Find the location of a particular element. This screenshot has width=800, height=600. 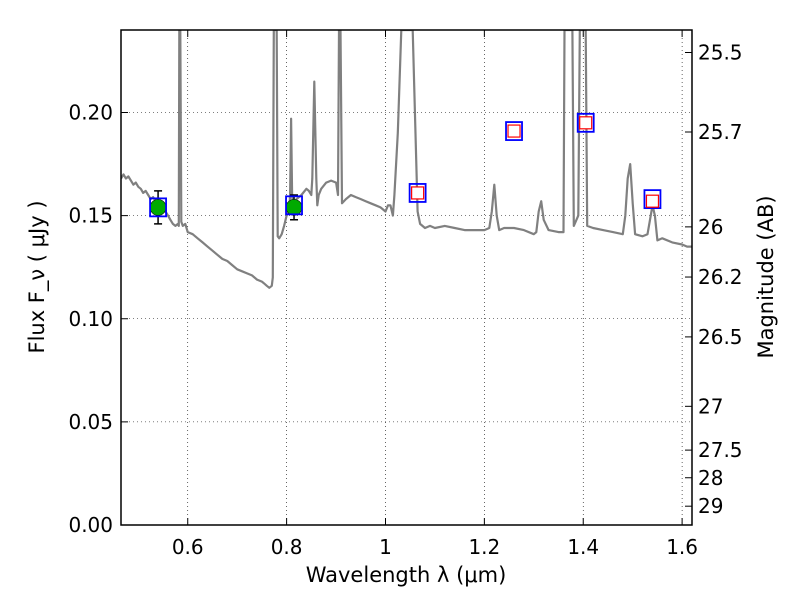

x-tick-label: 1.2 is located at coordinates (484, 547).